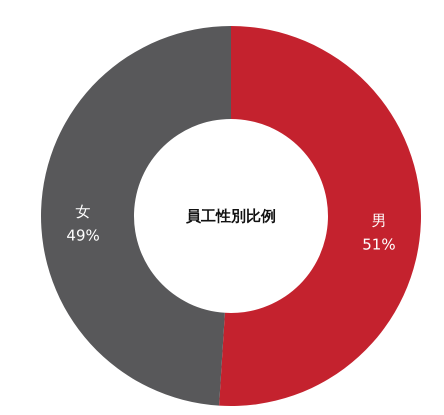  I want to click on slice-label: 男, so click(378, 221).